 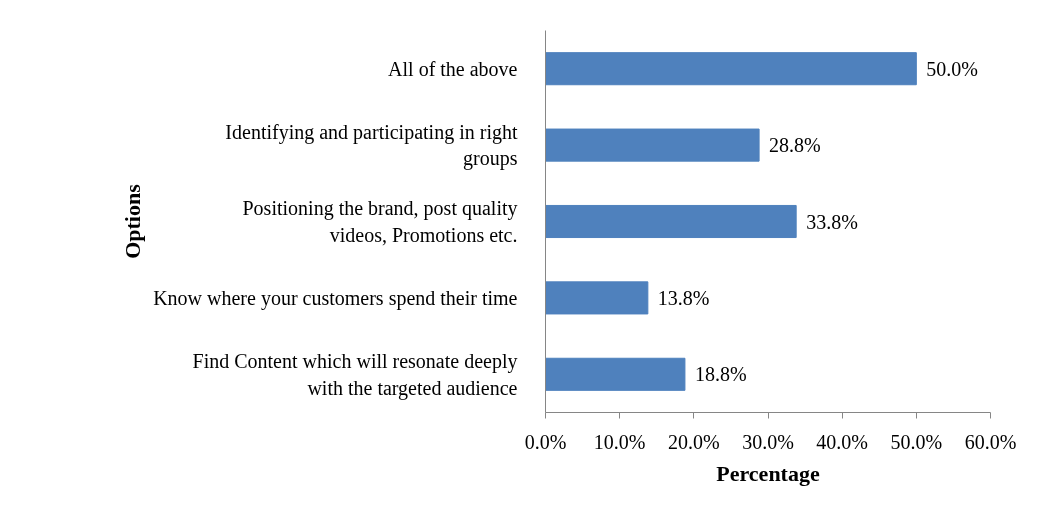 What do you see at coordinates (916, 441) in the screenshot?
I see `x-tick-label: 50.0%` at bounding box center [916, 441].